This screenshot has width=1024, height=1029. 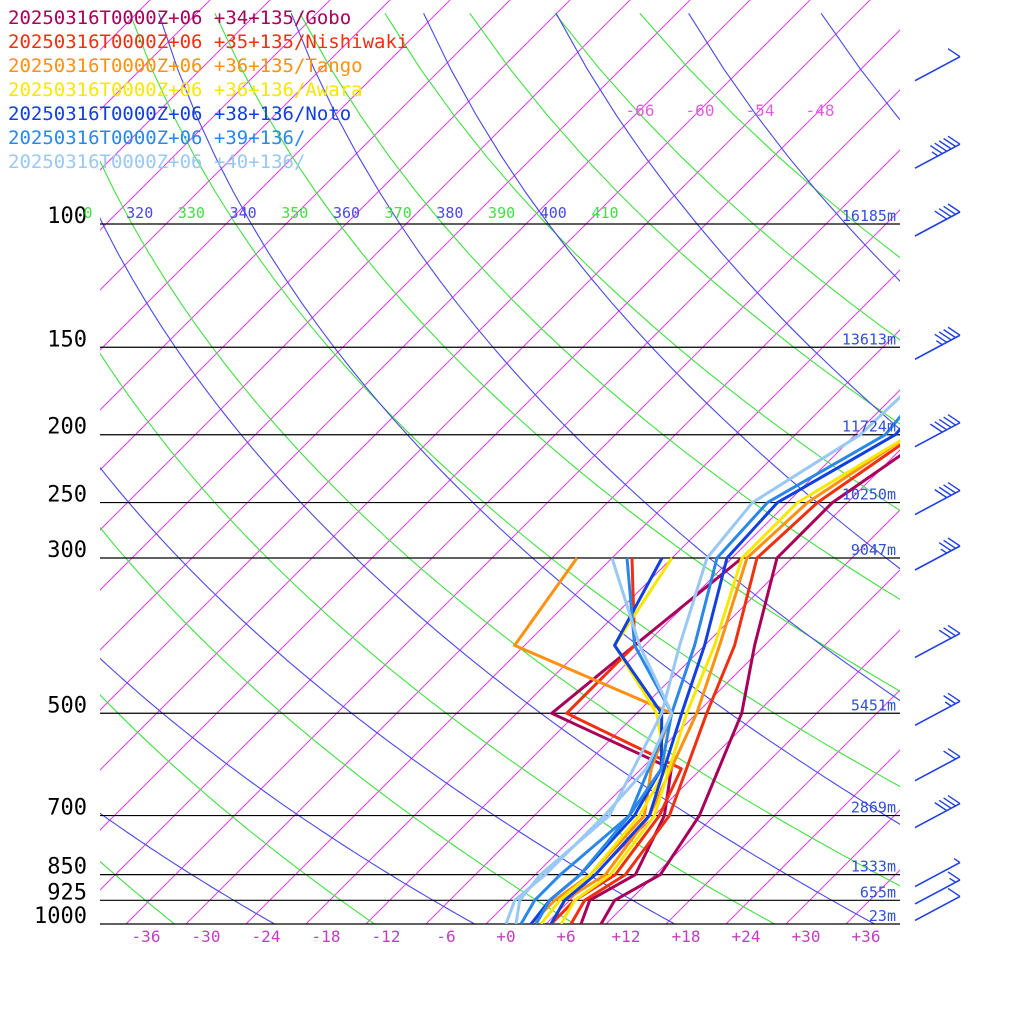 What do you see at coordinates (686, 936) in the screenshot?
I see `x-tick-label: +18` at bounding box center [686, 936].